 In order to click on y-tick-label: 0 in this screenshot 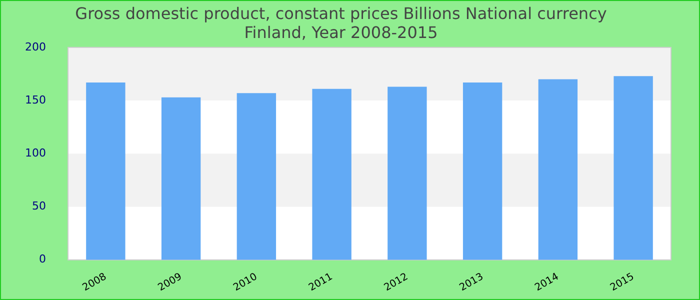, I will do `click(42, 259)`.